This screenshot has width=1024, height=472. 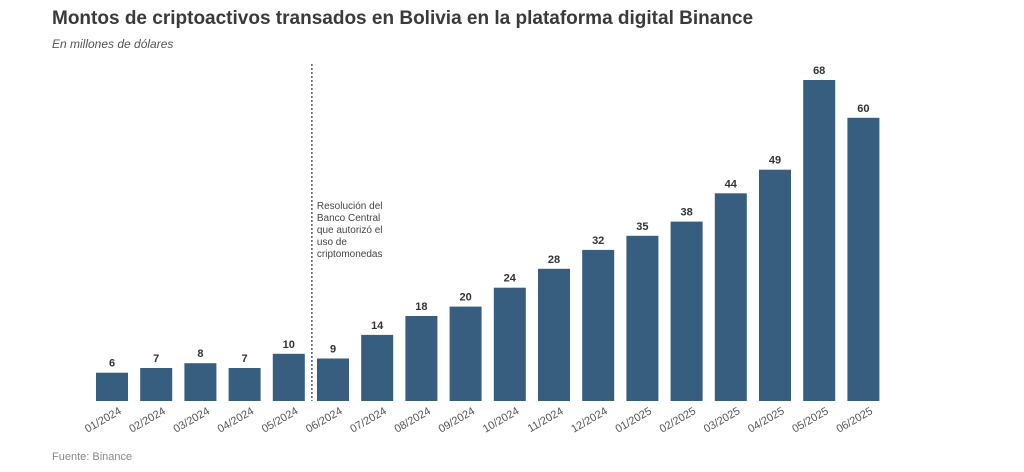 What do you see at coordinates (863, 109) in the screenshot?
I see `data-label-06-2025: 60` at bounding box center [863, 109].